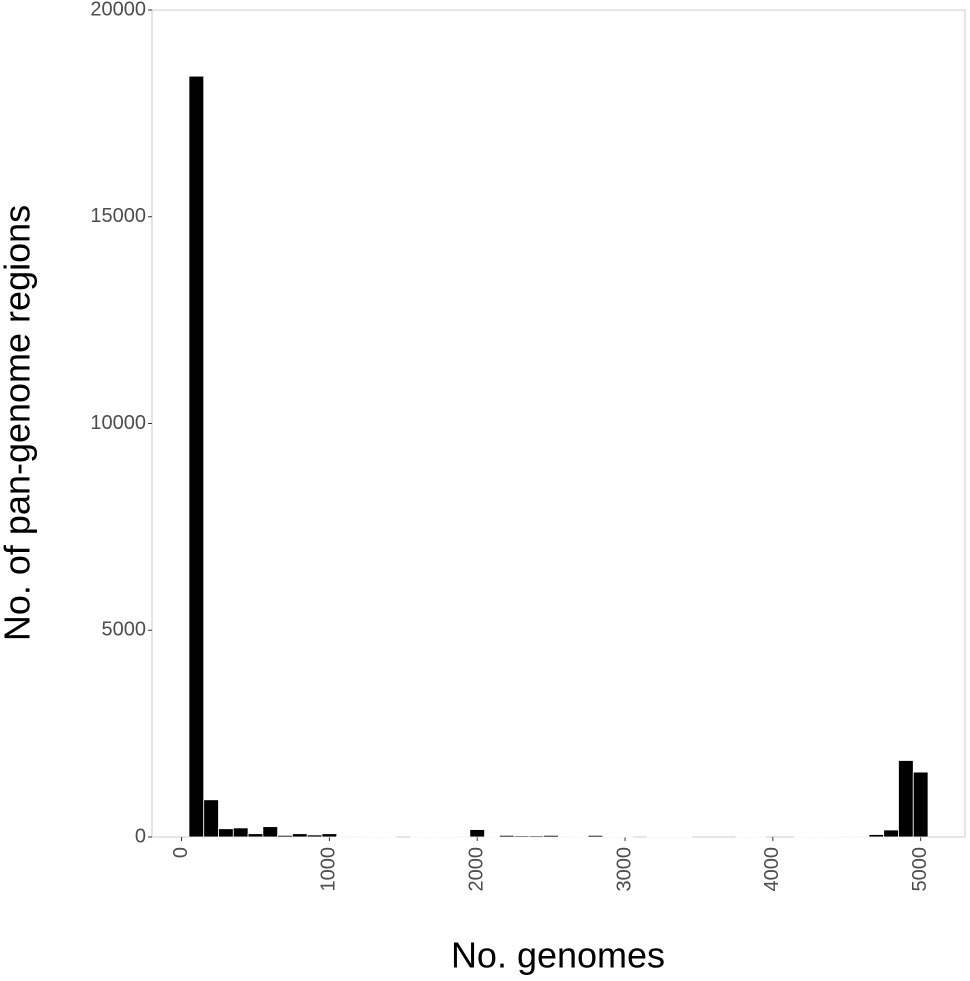 The height and width of the screenshot is (981, 970). I want to click on x-tick-label: 3000, so click(624, 869).